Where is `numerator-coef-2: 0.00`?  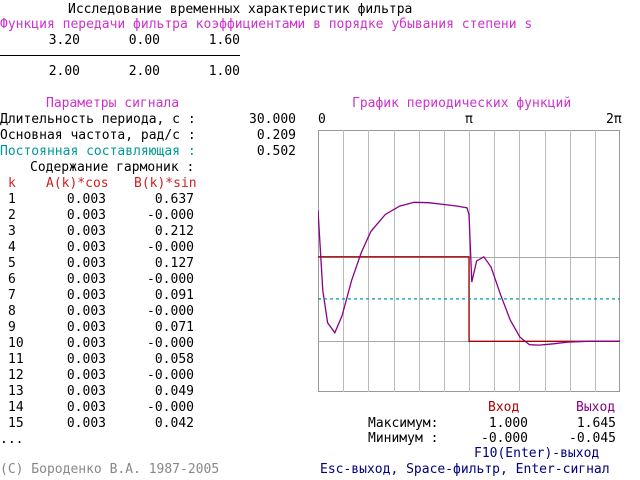
numerator-coef-2: 0.00 is located at coordinates (144, 40).